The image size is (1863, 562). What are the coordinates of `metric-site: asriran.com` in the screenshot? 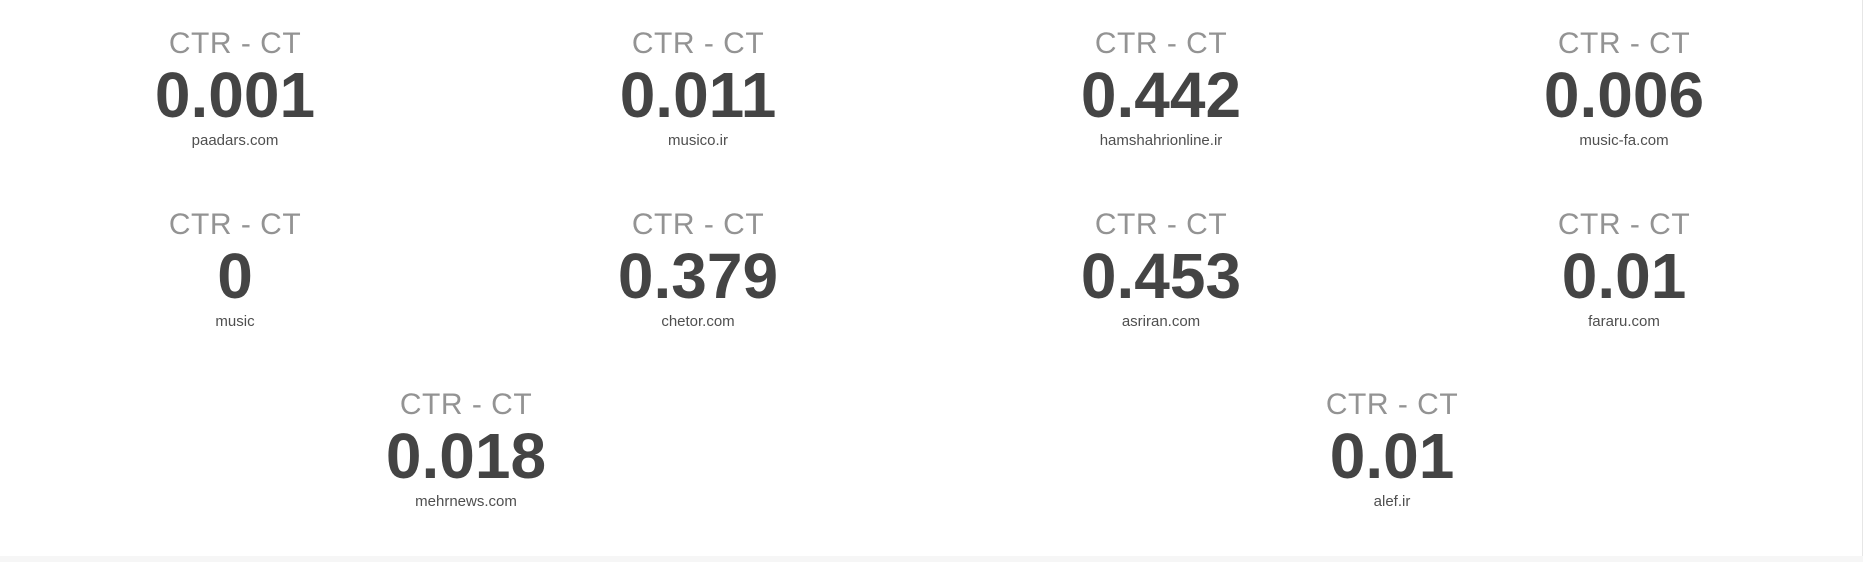 It's located at (1161, 321).